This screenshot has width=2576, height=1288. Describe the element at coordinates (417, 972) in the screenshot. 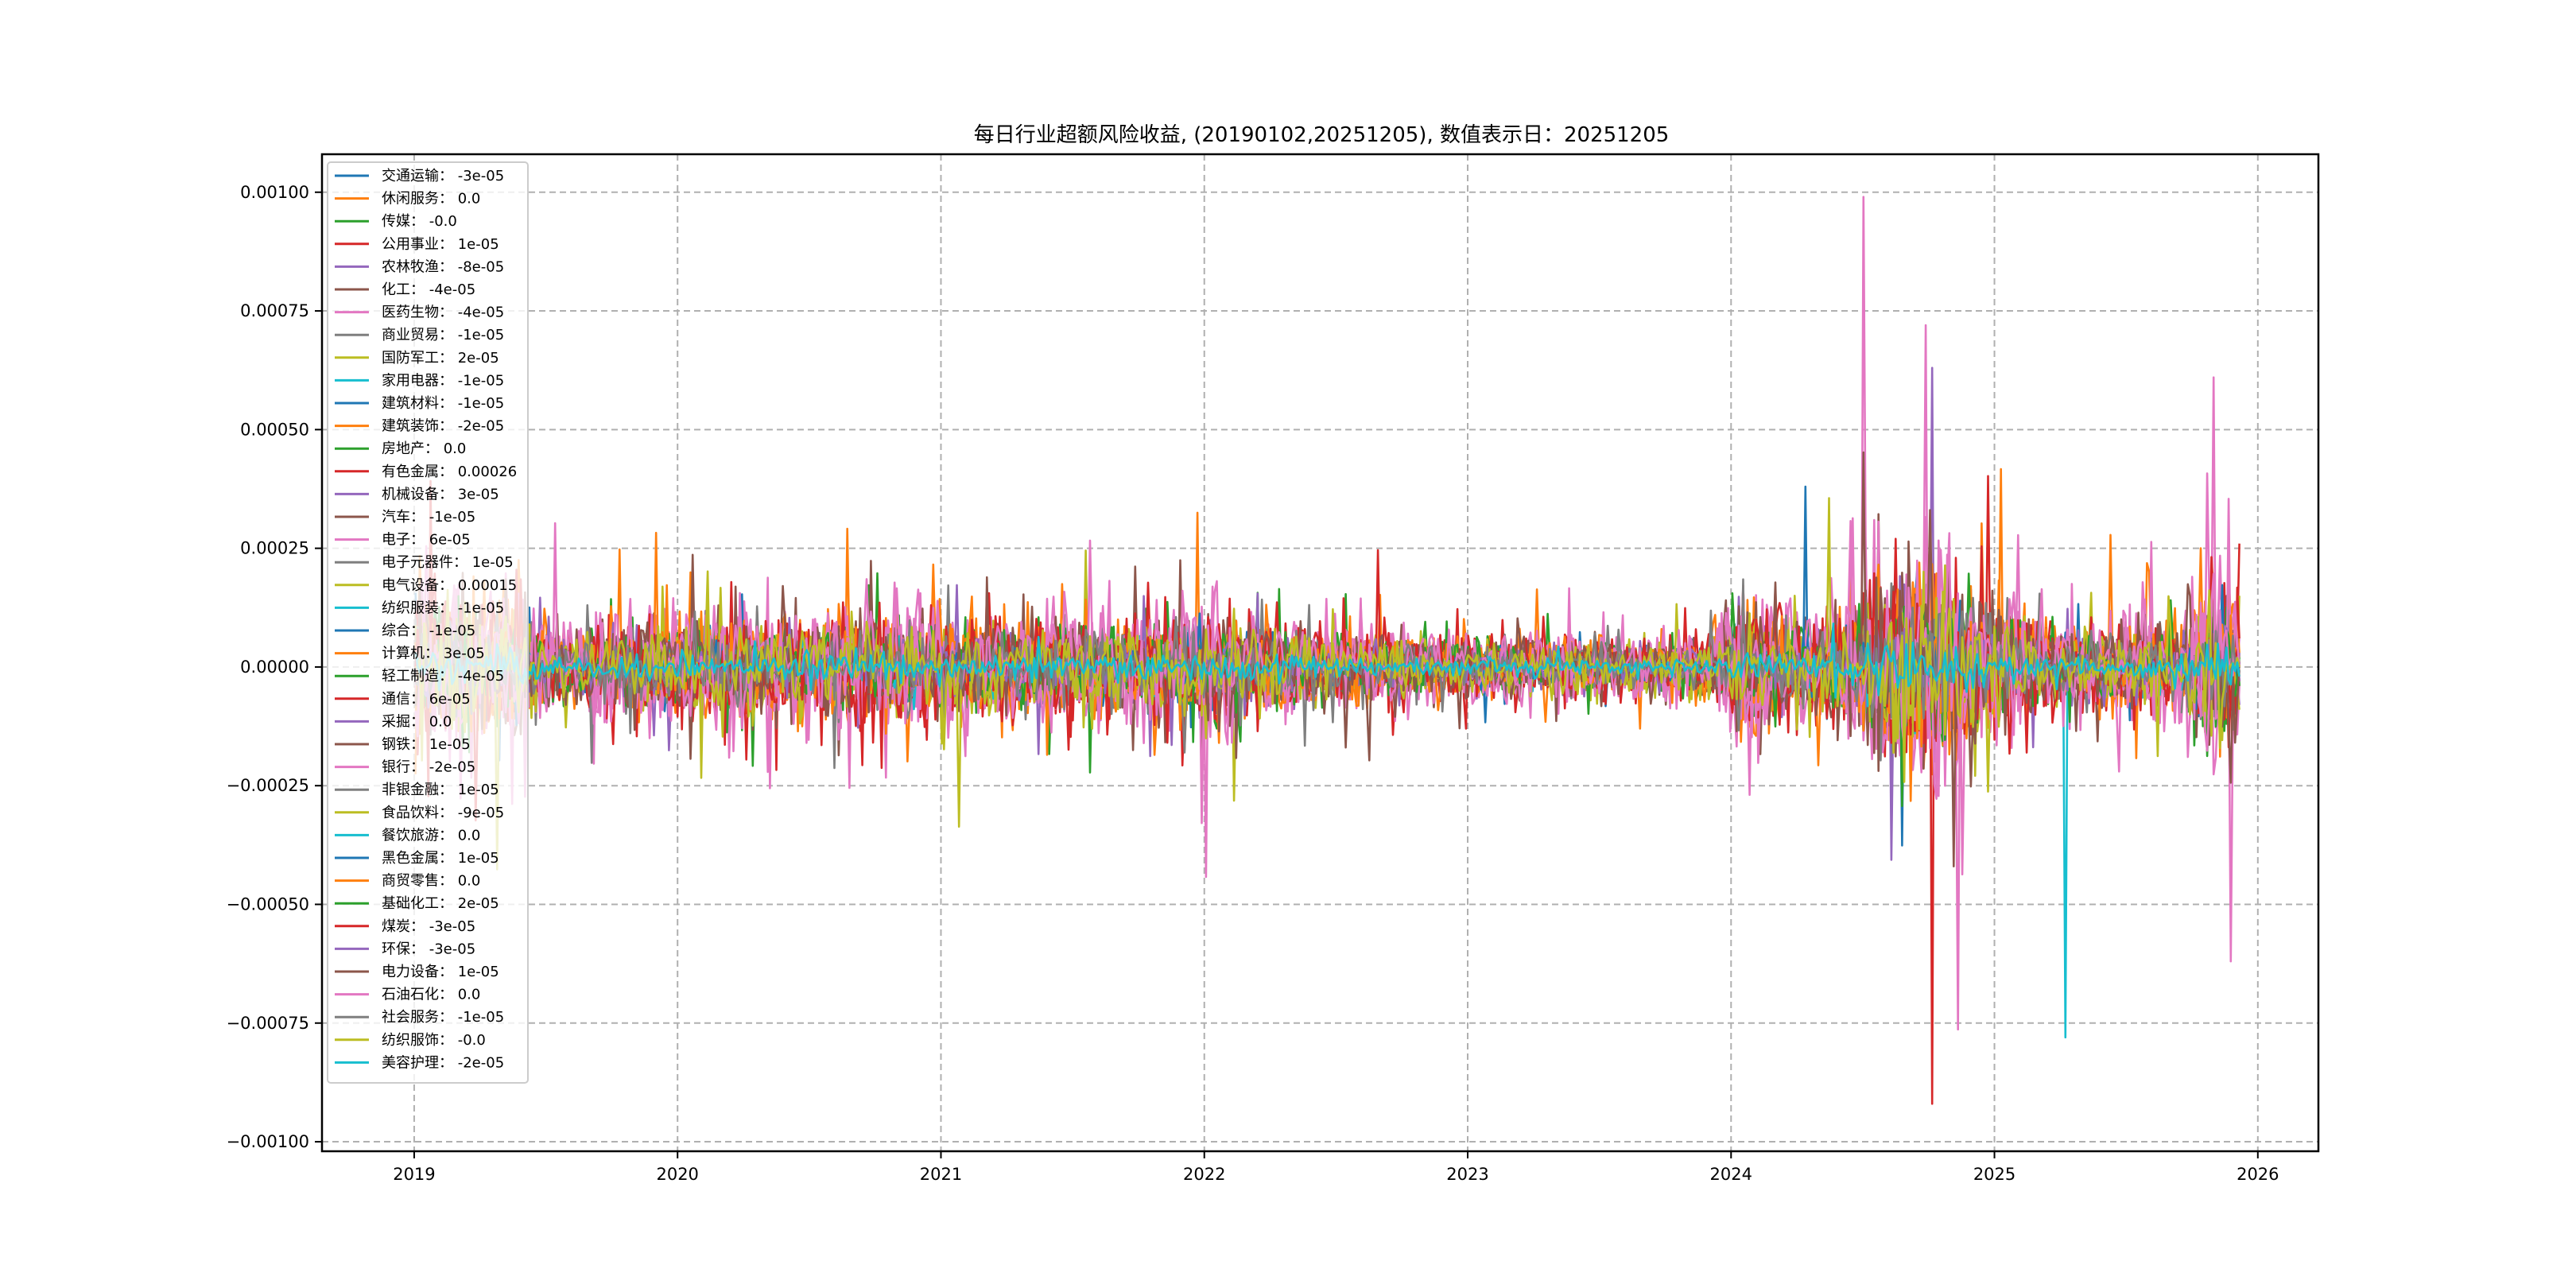

I see `legend-item: 电力设备： 1e-05` at that location.